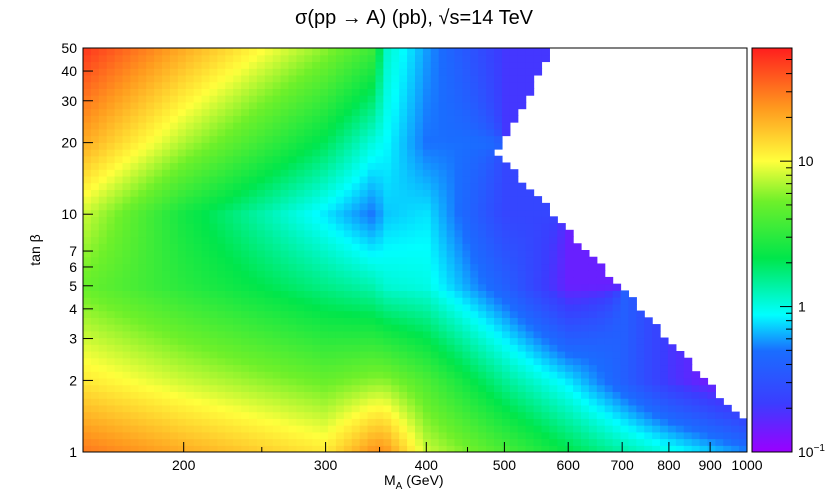  What do you see at coordinates (669, 465) in the screenshot?
I see `x-tick-label: 800` at bounding box center [669, 465].